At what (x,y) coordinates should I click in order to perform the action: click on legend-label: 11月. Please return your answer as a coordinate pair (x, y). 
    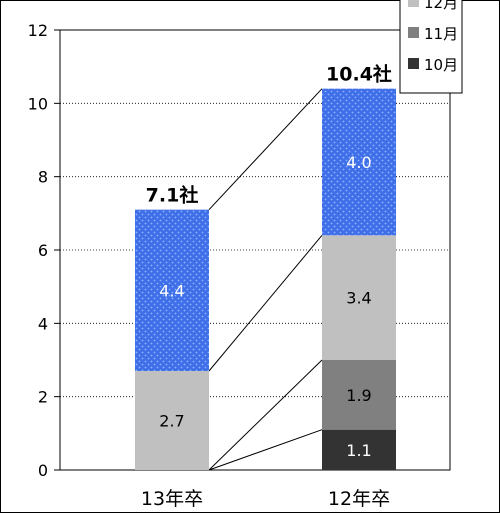
    Looking at the image, I should click on (441, 34).